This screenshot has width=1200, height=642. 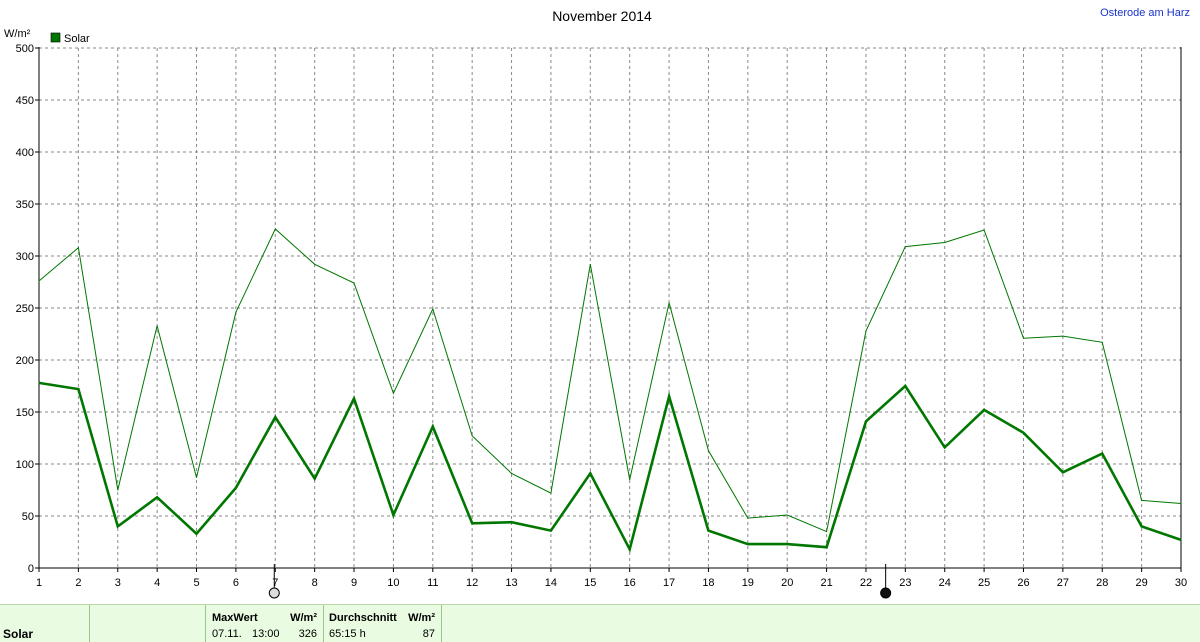 I want to click on x-tick-label: 15, so click(x=590, y=583).